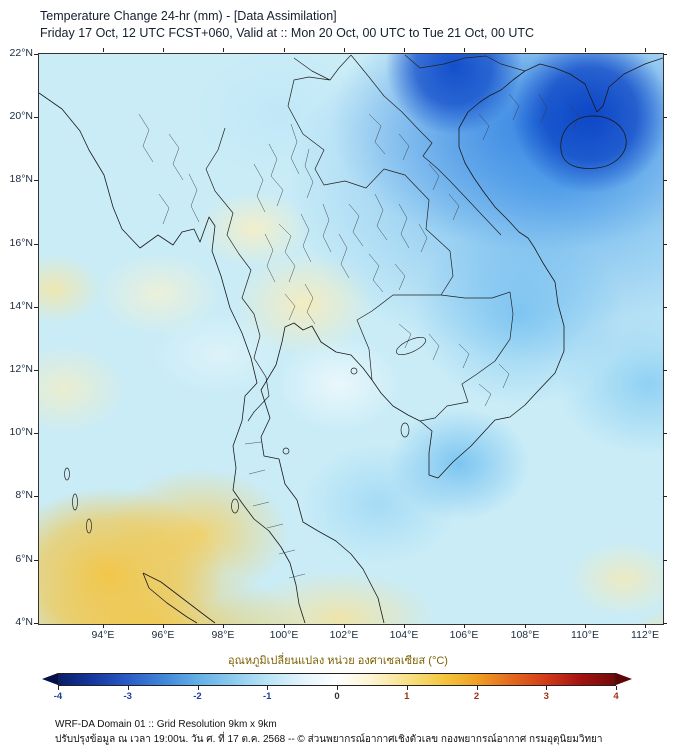 This screenshot has height=756, width=676. Describe the element at coordinates (284, 635) in the screenshot. I see `x-tick-label: 100°E` at that location.